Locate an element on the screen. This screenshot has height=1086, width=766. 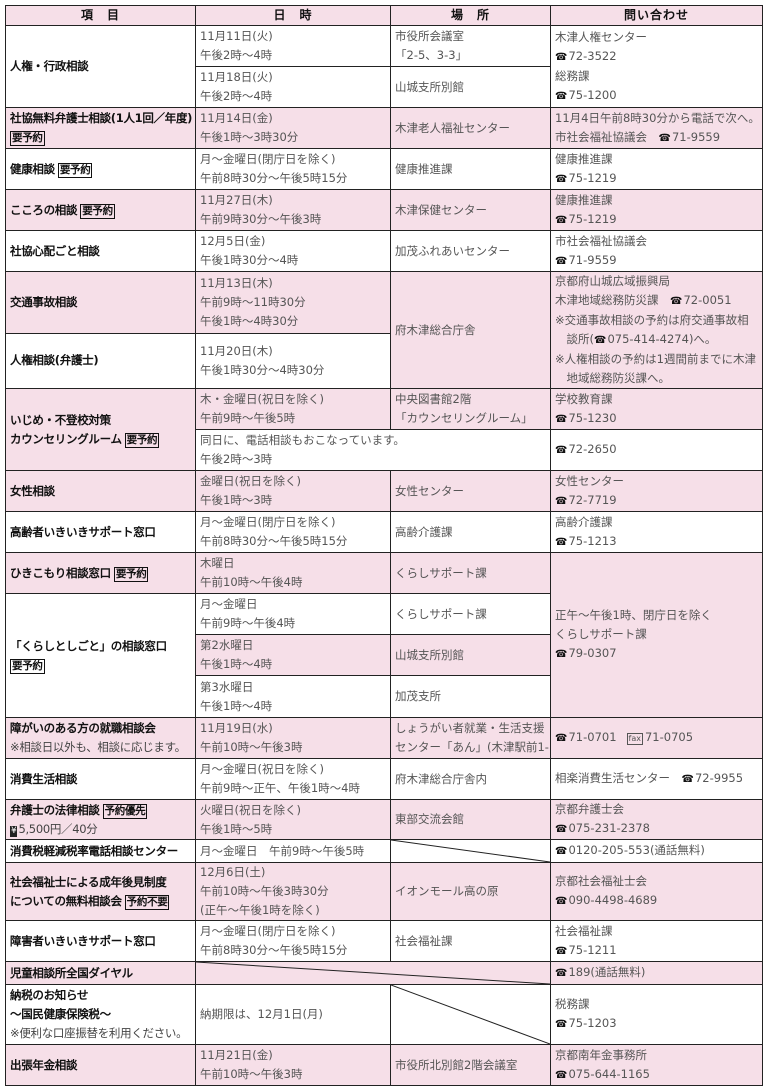
text-line: 社協無料弁護士相談(1人1回／年度) is located at coordinates (101, 118).